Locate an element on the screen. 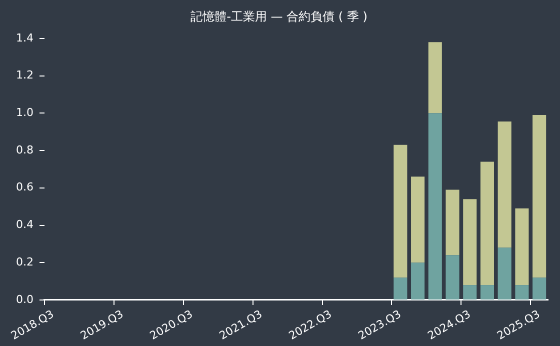 The image size is (560, 346). y-tick-label: 0.6 is located at coordinates (25, 187).